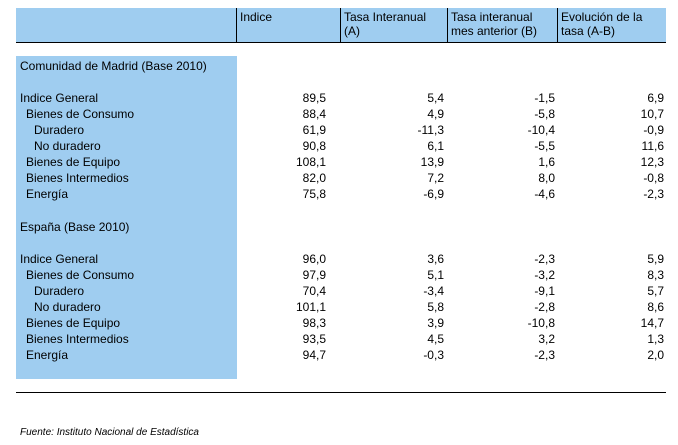 The image size is (678, 445). Describe the element at coordinates (339, 355) in the screenshot. I see `table-row: Energía 94,7 -0,3 -2,3 2,0` at that location.